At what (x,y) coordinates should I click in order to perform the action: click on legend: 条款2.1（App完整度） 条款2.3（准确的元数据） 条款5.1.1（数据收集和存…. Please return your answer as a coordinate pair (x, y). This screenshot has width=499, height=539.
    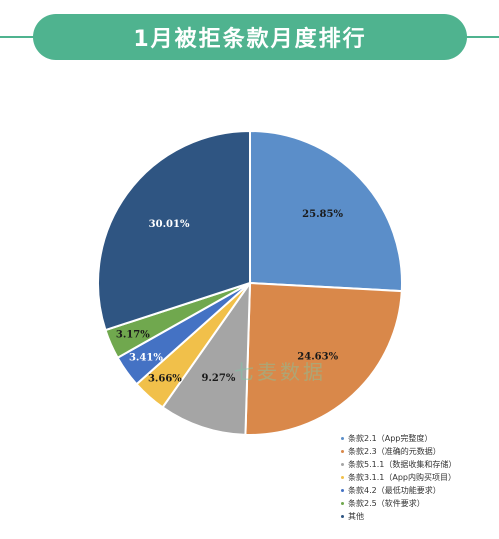
    Looking at the image, I should click on (418, 477).